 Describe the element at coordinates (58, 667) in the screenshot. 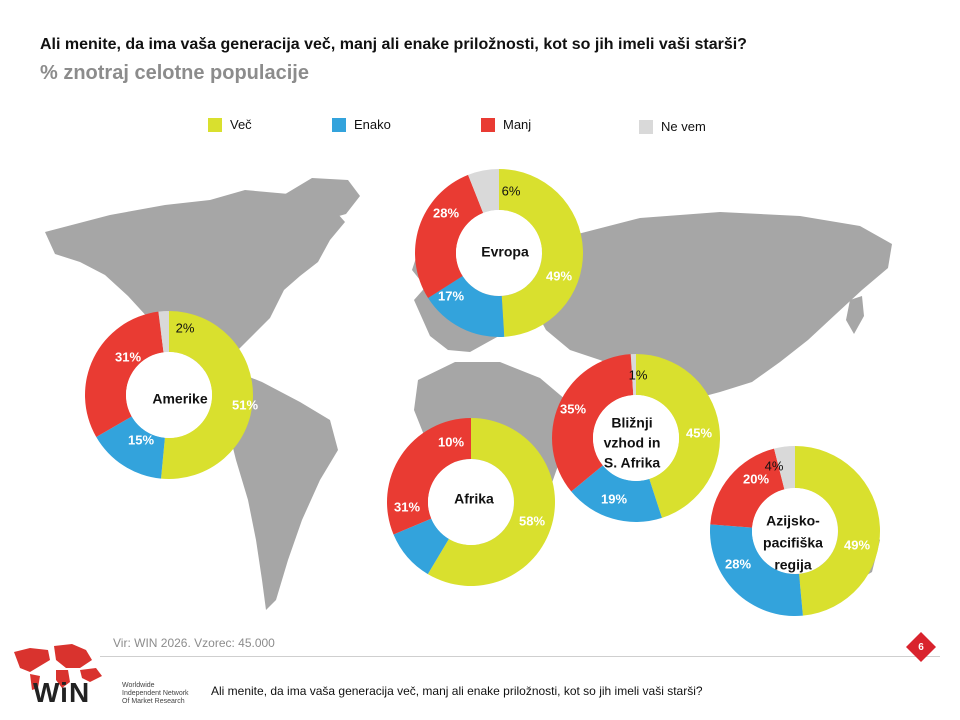

I see `win-logo-map-icon` at that location.